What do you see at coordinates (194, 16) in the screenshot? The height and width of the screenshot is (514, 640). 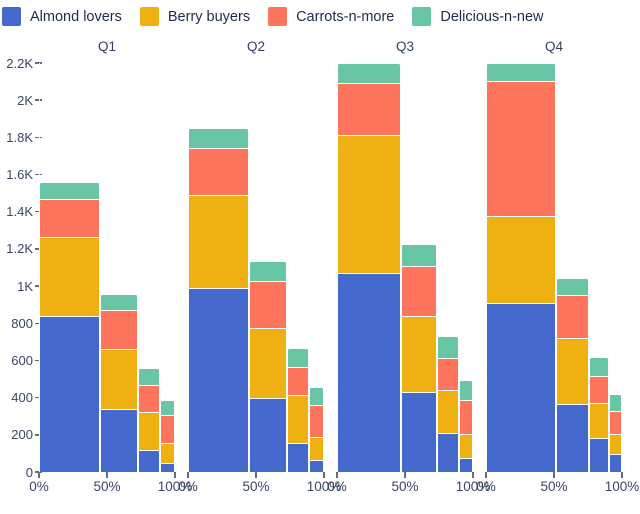 I see `legend-item-berry-buyers: Berry buyers` at bounding box center [194, 16].